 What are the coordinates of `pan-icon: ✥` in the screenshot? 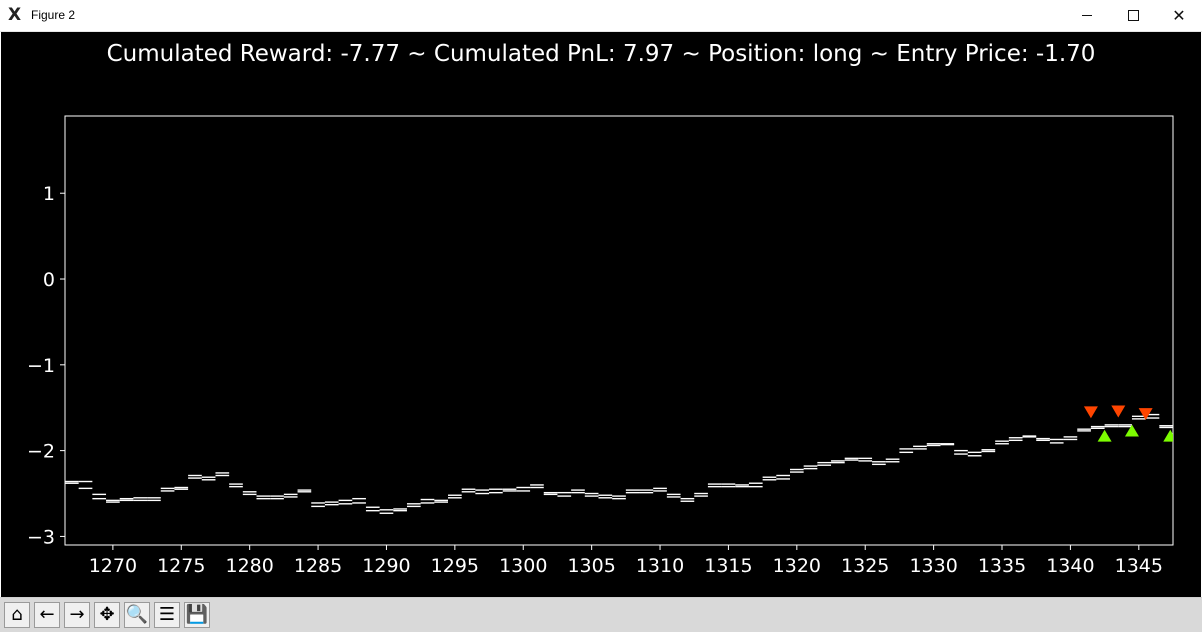 It's located at (107, 614).